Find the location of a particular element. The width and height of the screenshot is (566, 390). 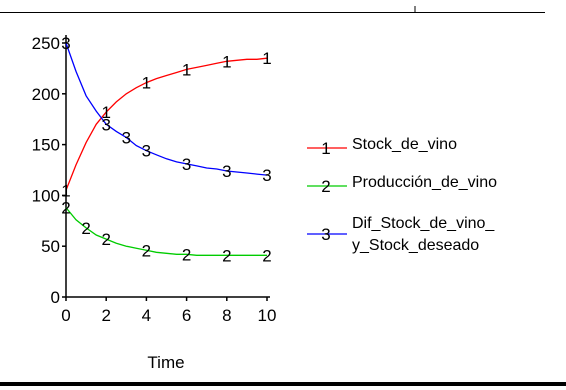

series-1: 1 1 1 1 1 1 is located at coordinates (166, 124).